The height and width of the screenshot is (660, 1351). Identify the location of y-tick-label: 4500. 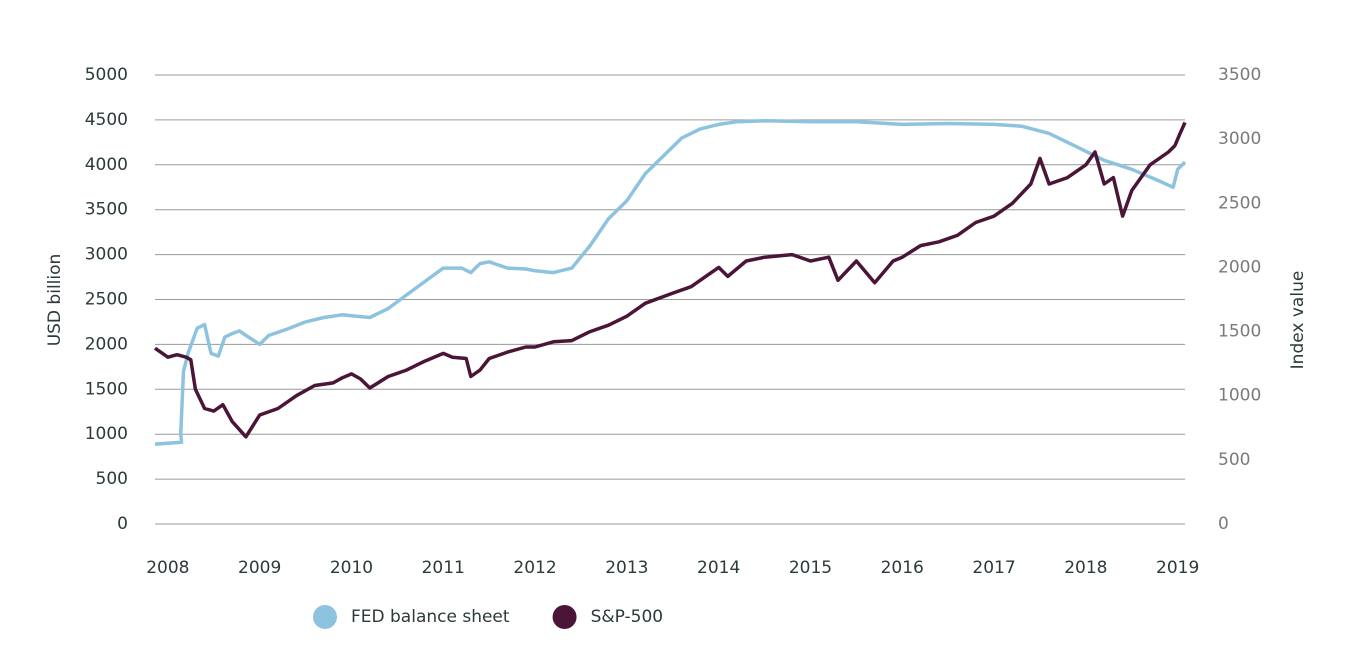
(106, 120).